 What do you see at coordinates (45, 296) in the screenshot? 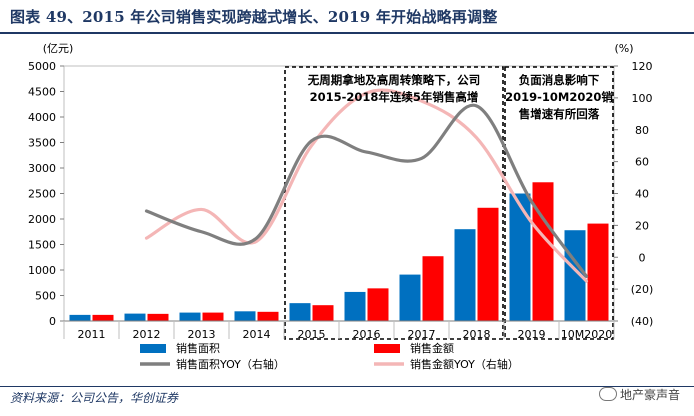
I see `left-axis-tick-label: 500` at bounding box center [45, 296].